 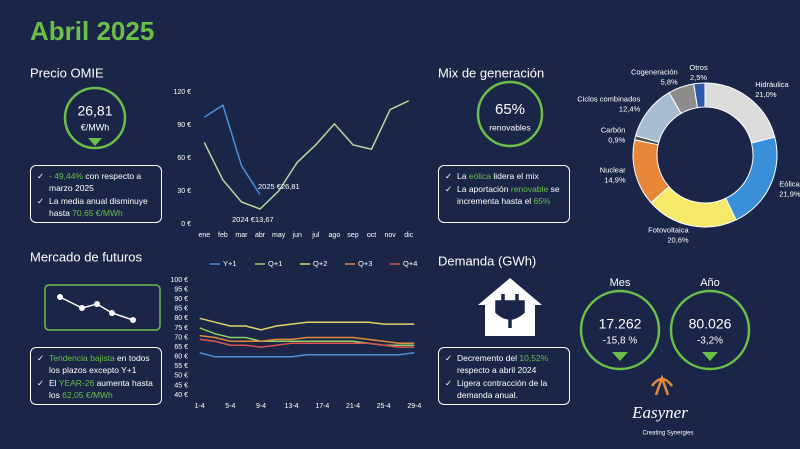 I want to click on x-tick-label: 25-4, so click(x=384, y=406).